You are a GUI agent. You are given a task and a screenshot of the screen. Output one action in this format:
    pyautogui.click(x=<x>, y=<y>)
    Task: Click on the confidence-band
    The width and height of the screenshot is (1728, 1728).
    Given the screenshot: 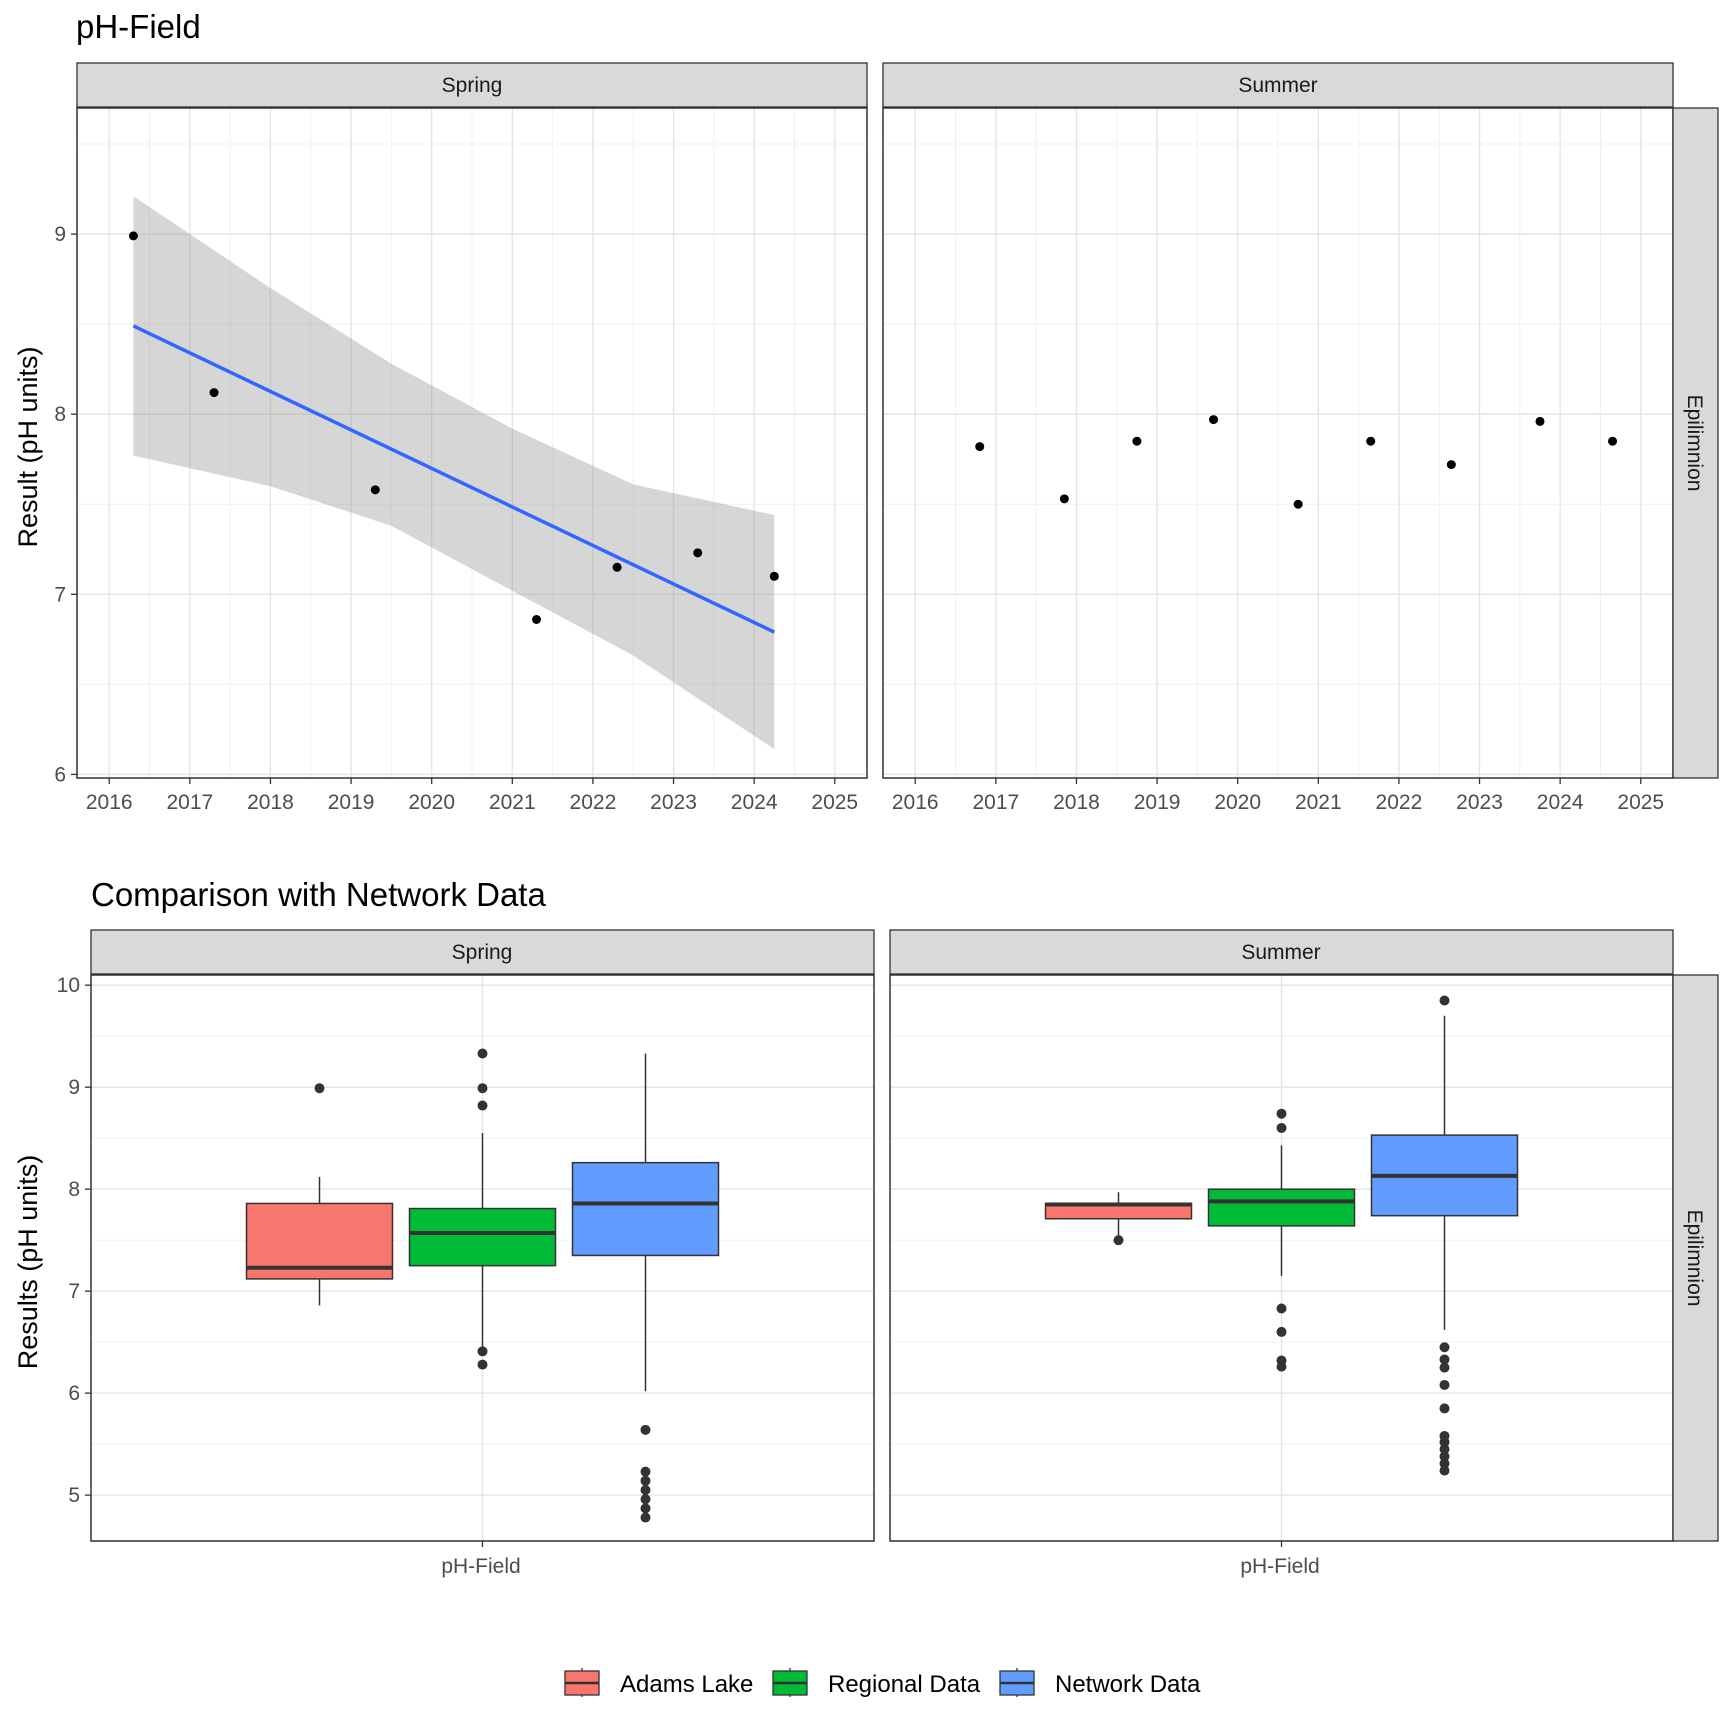 What is the action you would take?
    pyautogui.click(x=454, y=473)
    